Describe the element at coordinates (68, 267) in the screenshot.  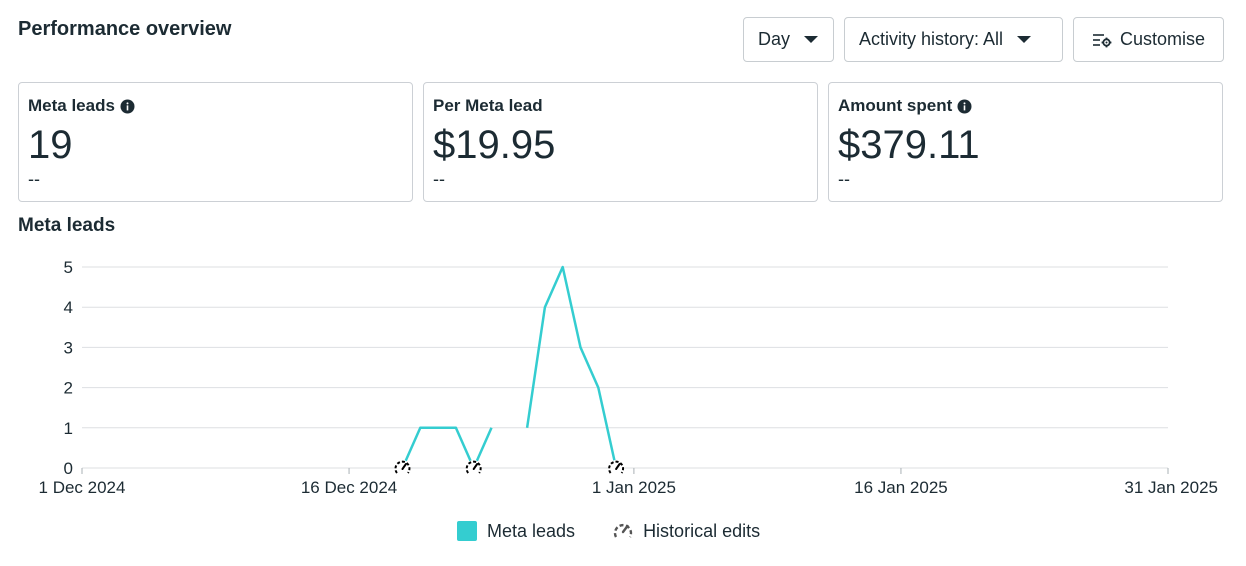
I see `y-tick-label: 5` at that location.